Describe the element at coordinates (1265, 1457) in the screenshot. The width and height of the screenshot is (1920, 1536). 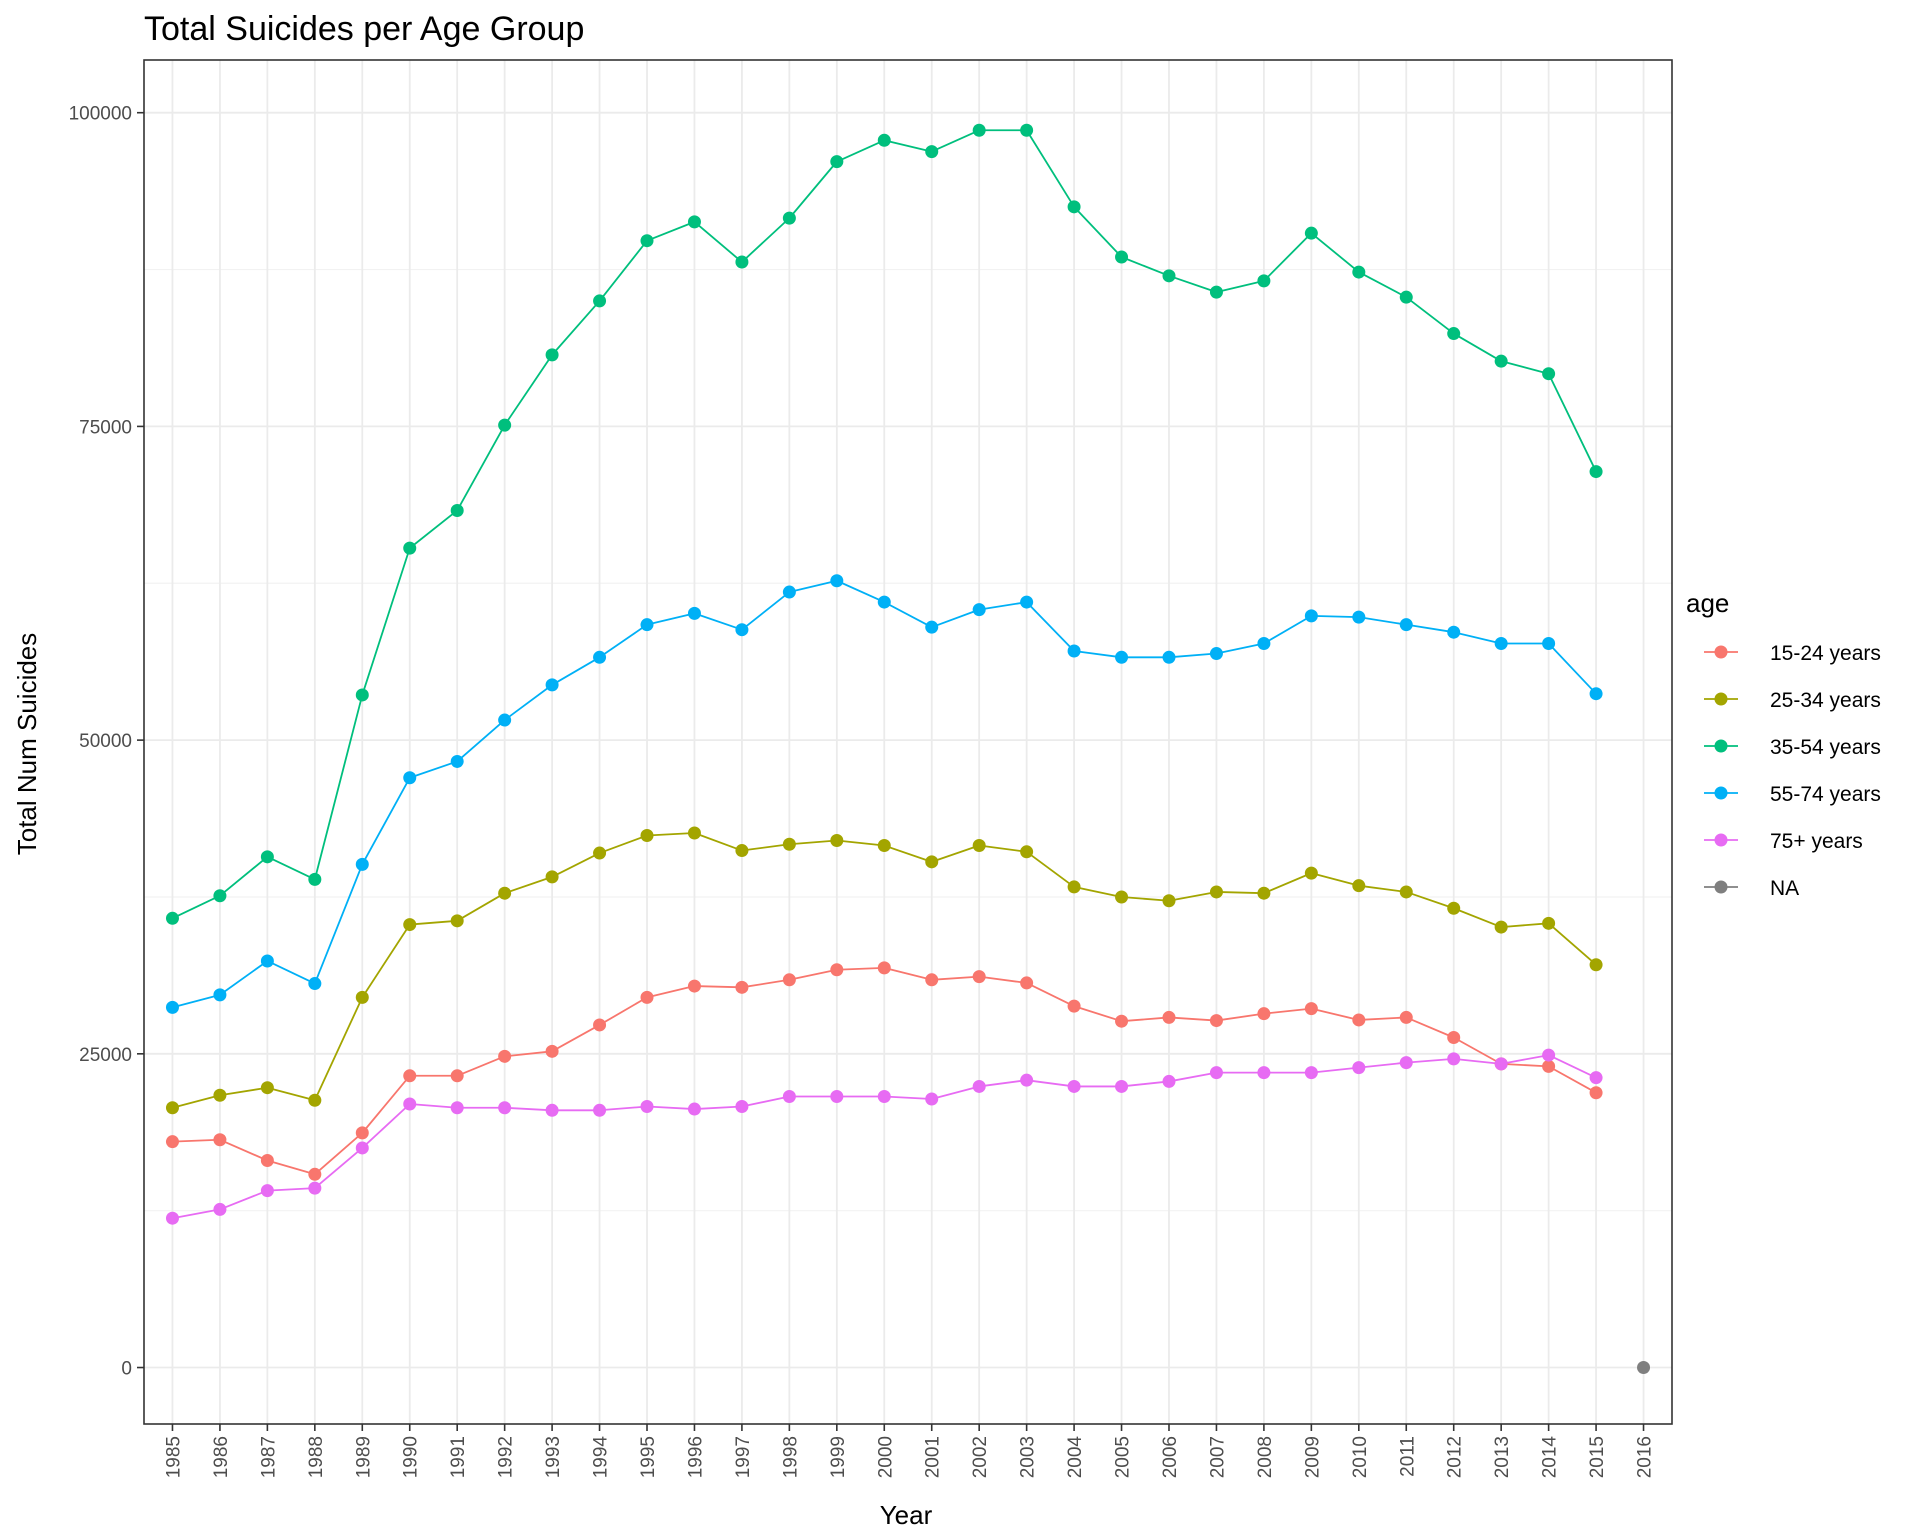
I see `x-tick-label: 2008` at that location.